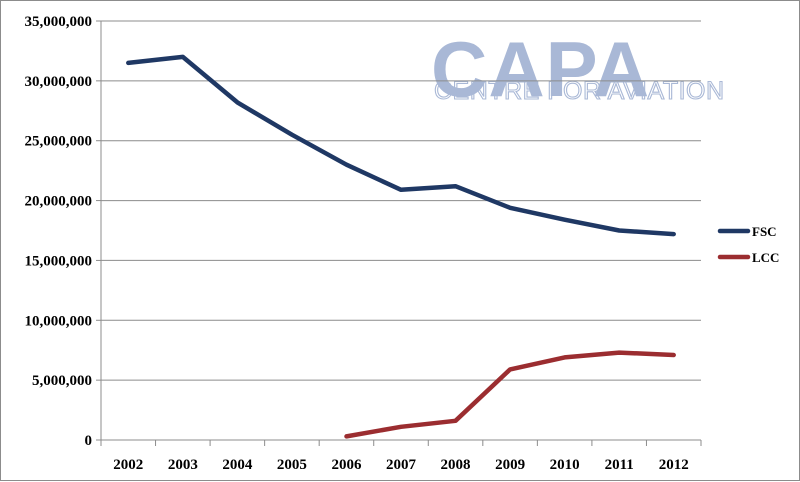  Describe the element at coordinates (237, 465) in the screenshot. I see `x-tick-label-2004: 2004` at that location.